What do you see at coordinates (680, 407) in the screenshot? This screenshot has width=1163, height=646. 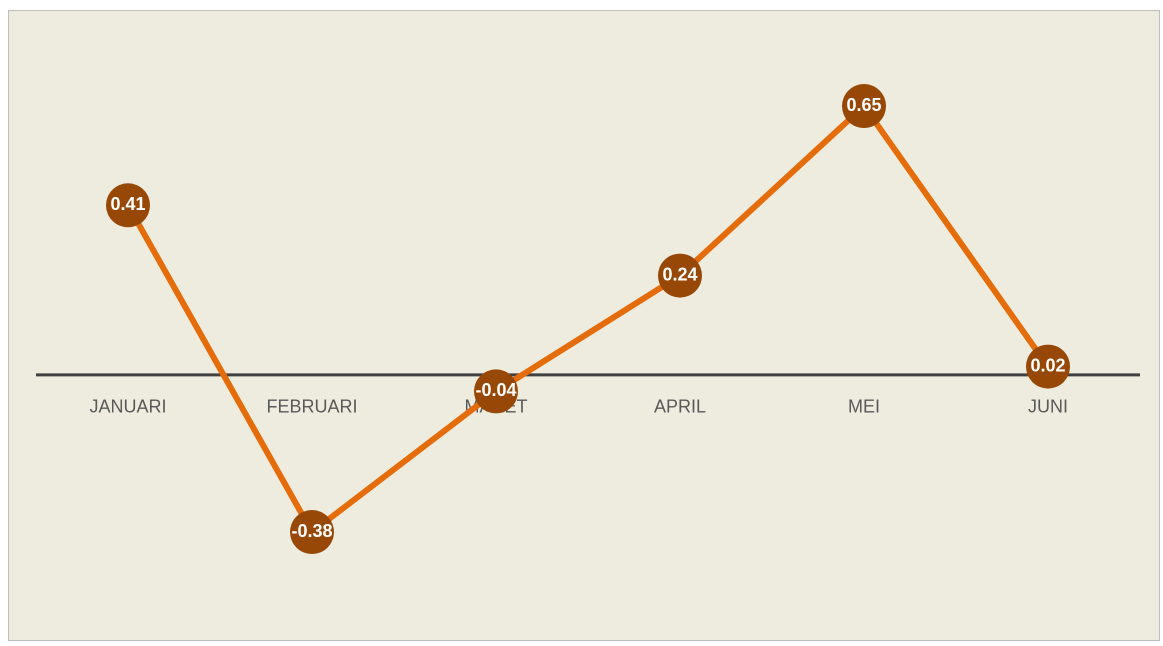 I see `x-tick-label: APRIL` at bounding box center [680, 407].